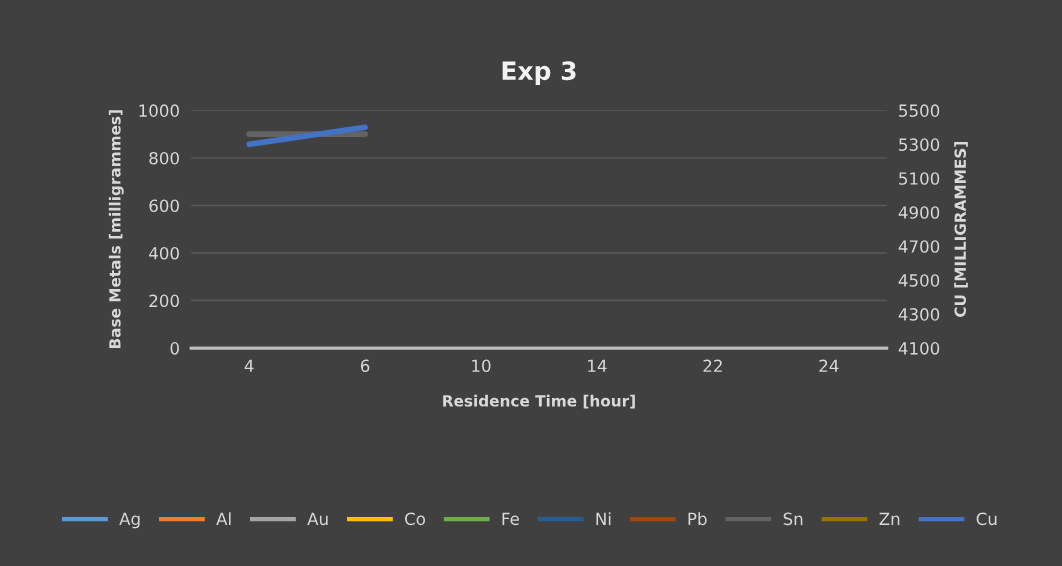 The width and height of the screenshot is (1062, 566). Describe the element at coordinates (249, 365) in the screenshot. I see `x-tick-label: 4` at that location.